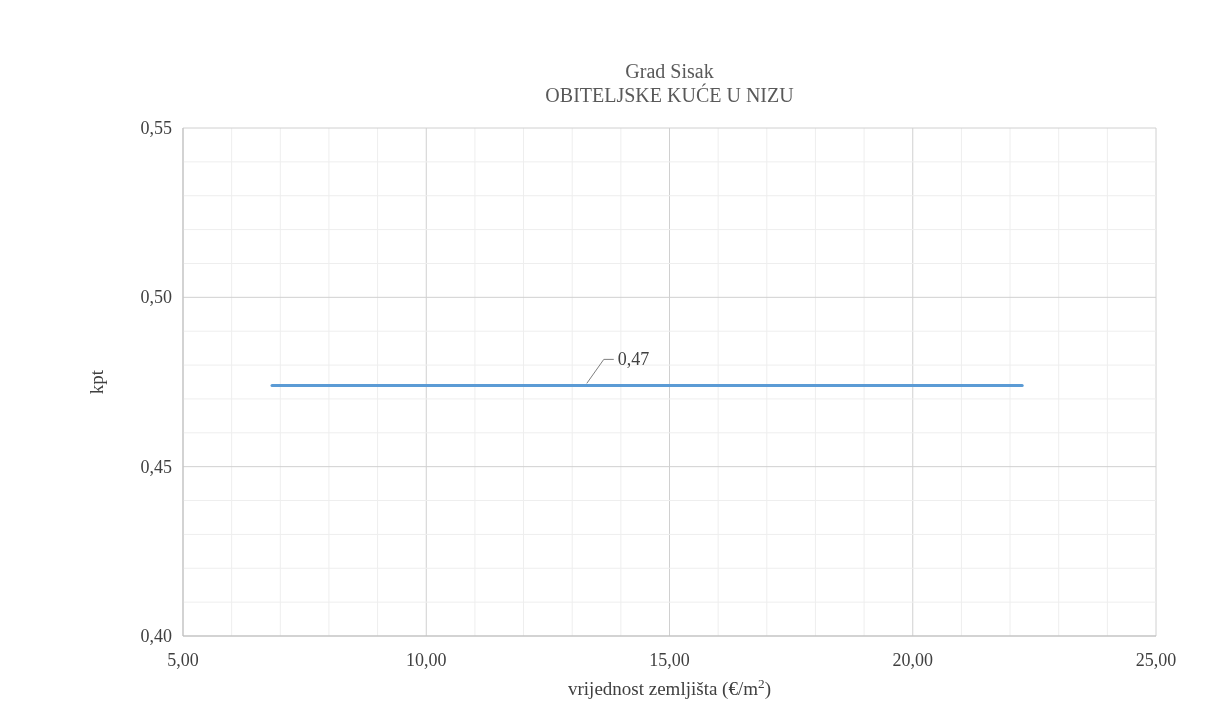  Describe the element at coordinates (156, 128) in the screenshot. I see `y-tick-label: 0,55` at that location.